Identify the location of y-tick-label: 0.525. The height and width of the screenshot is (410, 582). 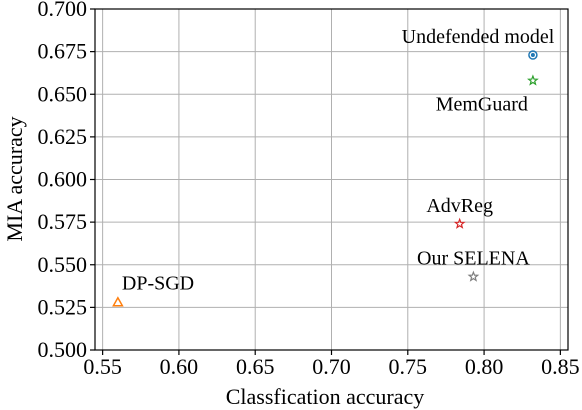
(63, 306).